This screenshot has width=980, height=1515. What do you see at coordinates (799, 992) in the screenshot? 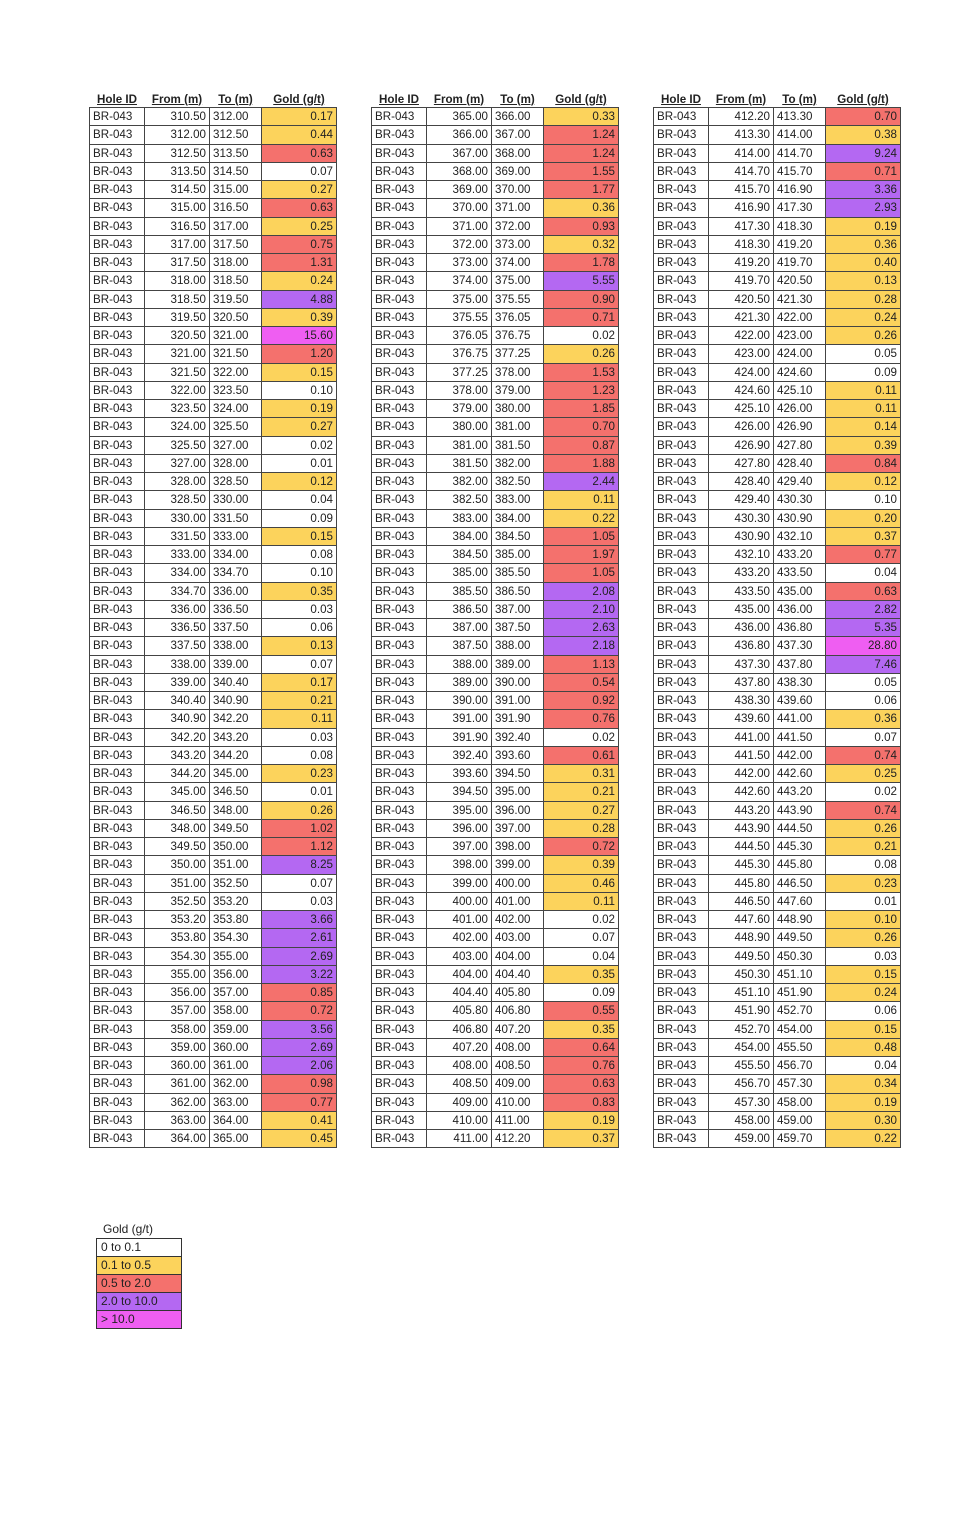
I see `cell-to: 451.90` at bounding box center [799, 992].